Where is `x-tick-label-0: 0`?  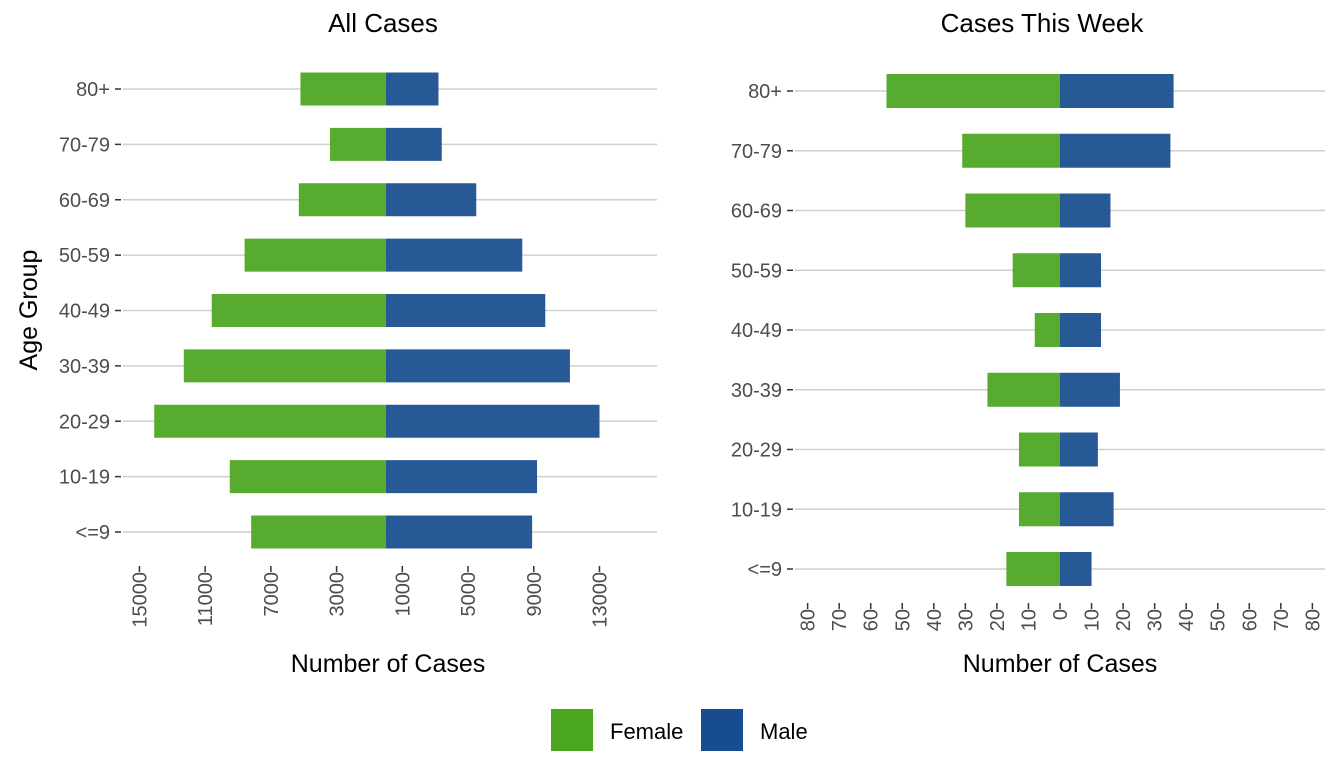
x-tick-label-0: 0 is located at coordinates (1061, 614).